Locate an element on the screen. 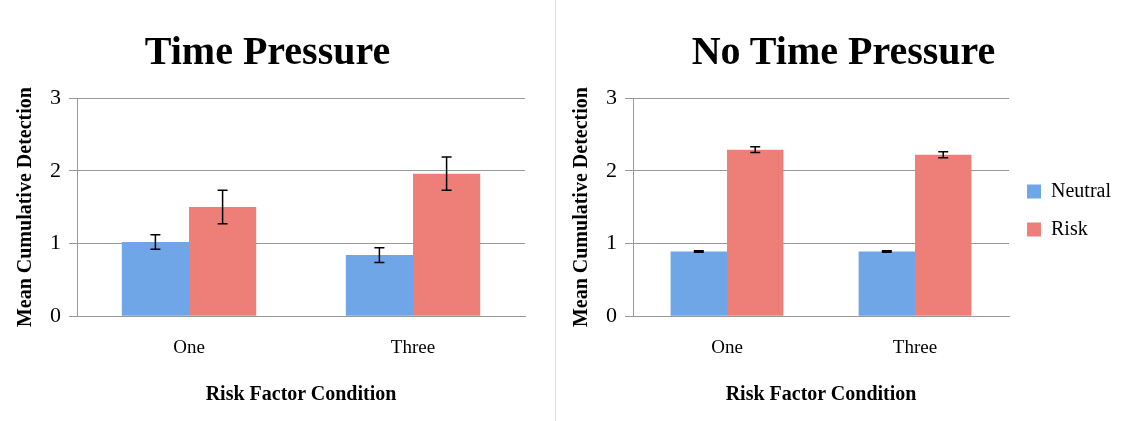 The height and width of the screenshot is (421, 1126). chart-title: Time Pressure is located at coordinates (267, 51).